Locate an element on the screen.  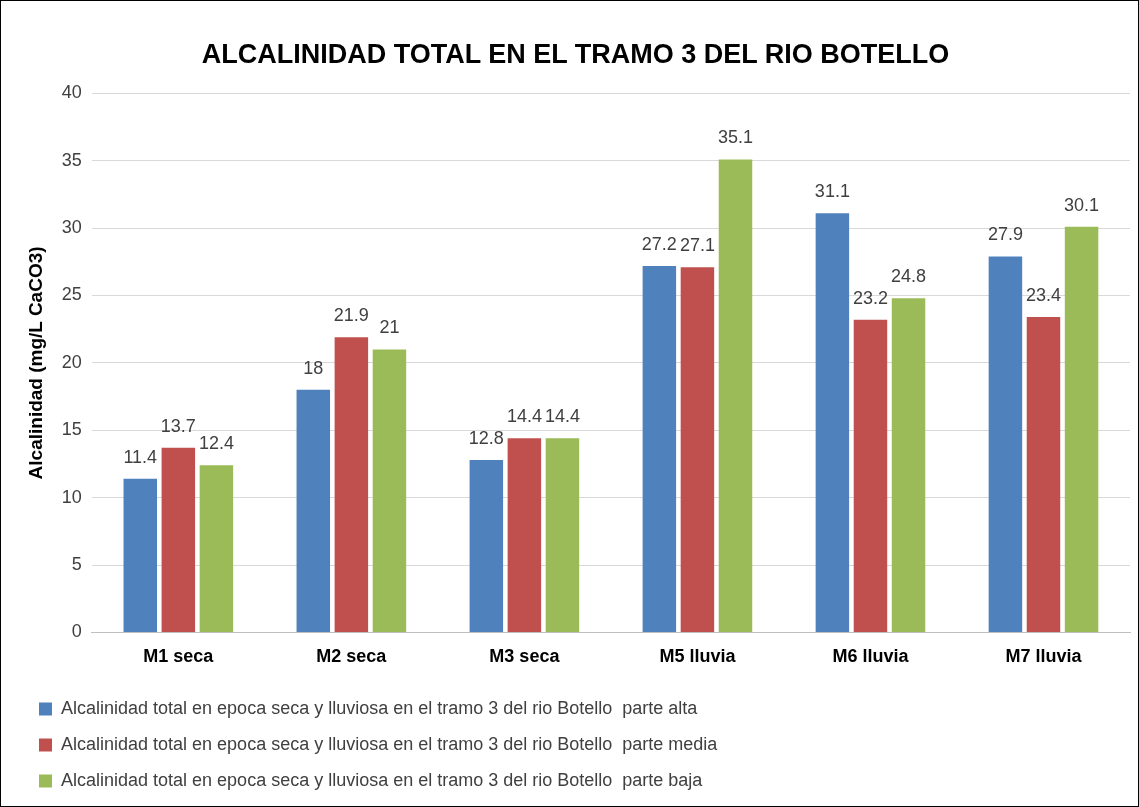
y-tick-label: 35 is located at coordinates (71, 159).